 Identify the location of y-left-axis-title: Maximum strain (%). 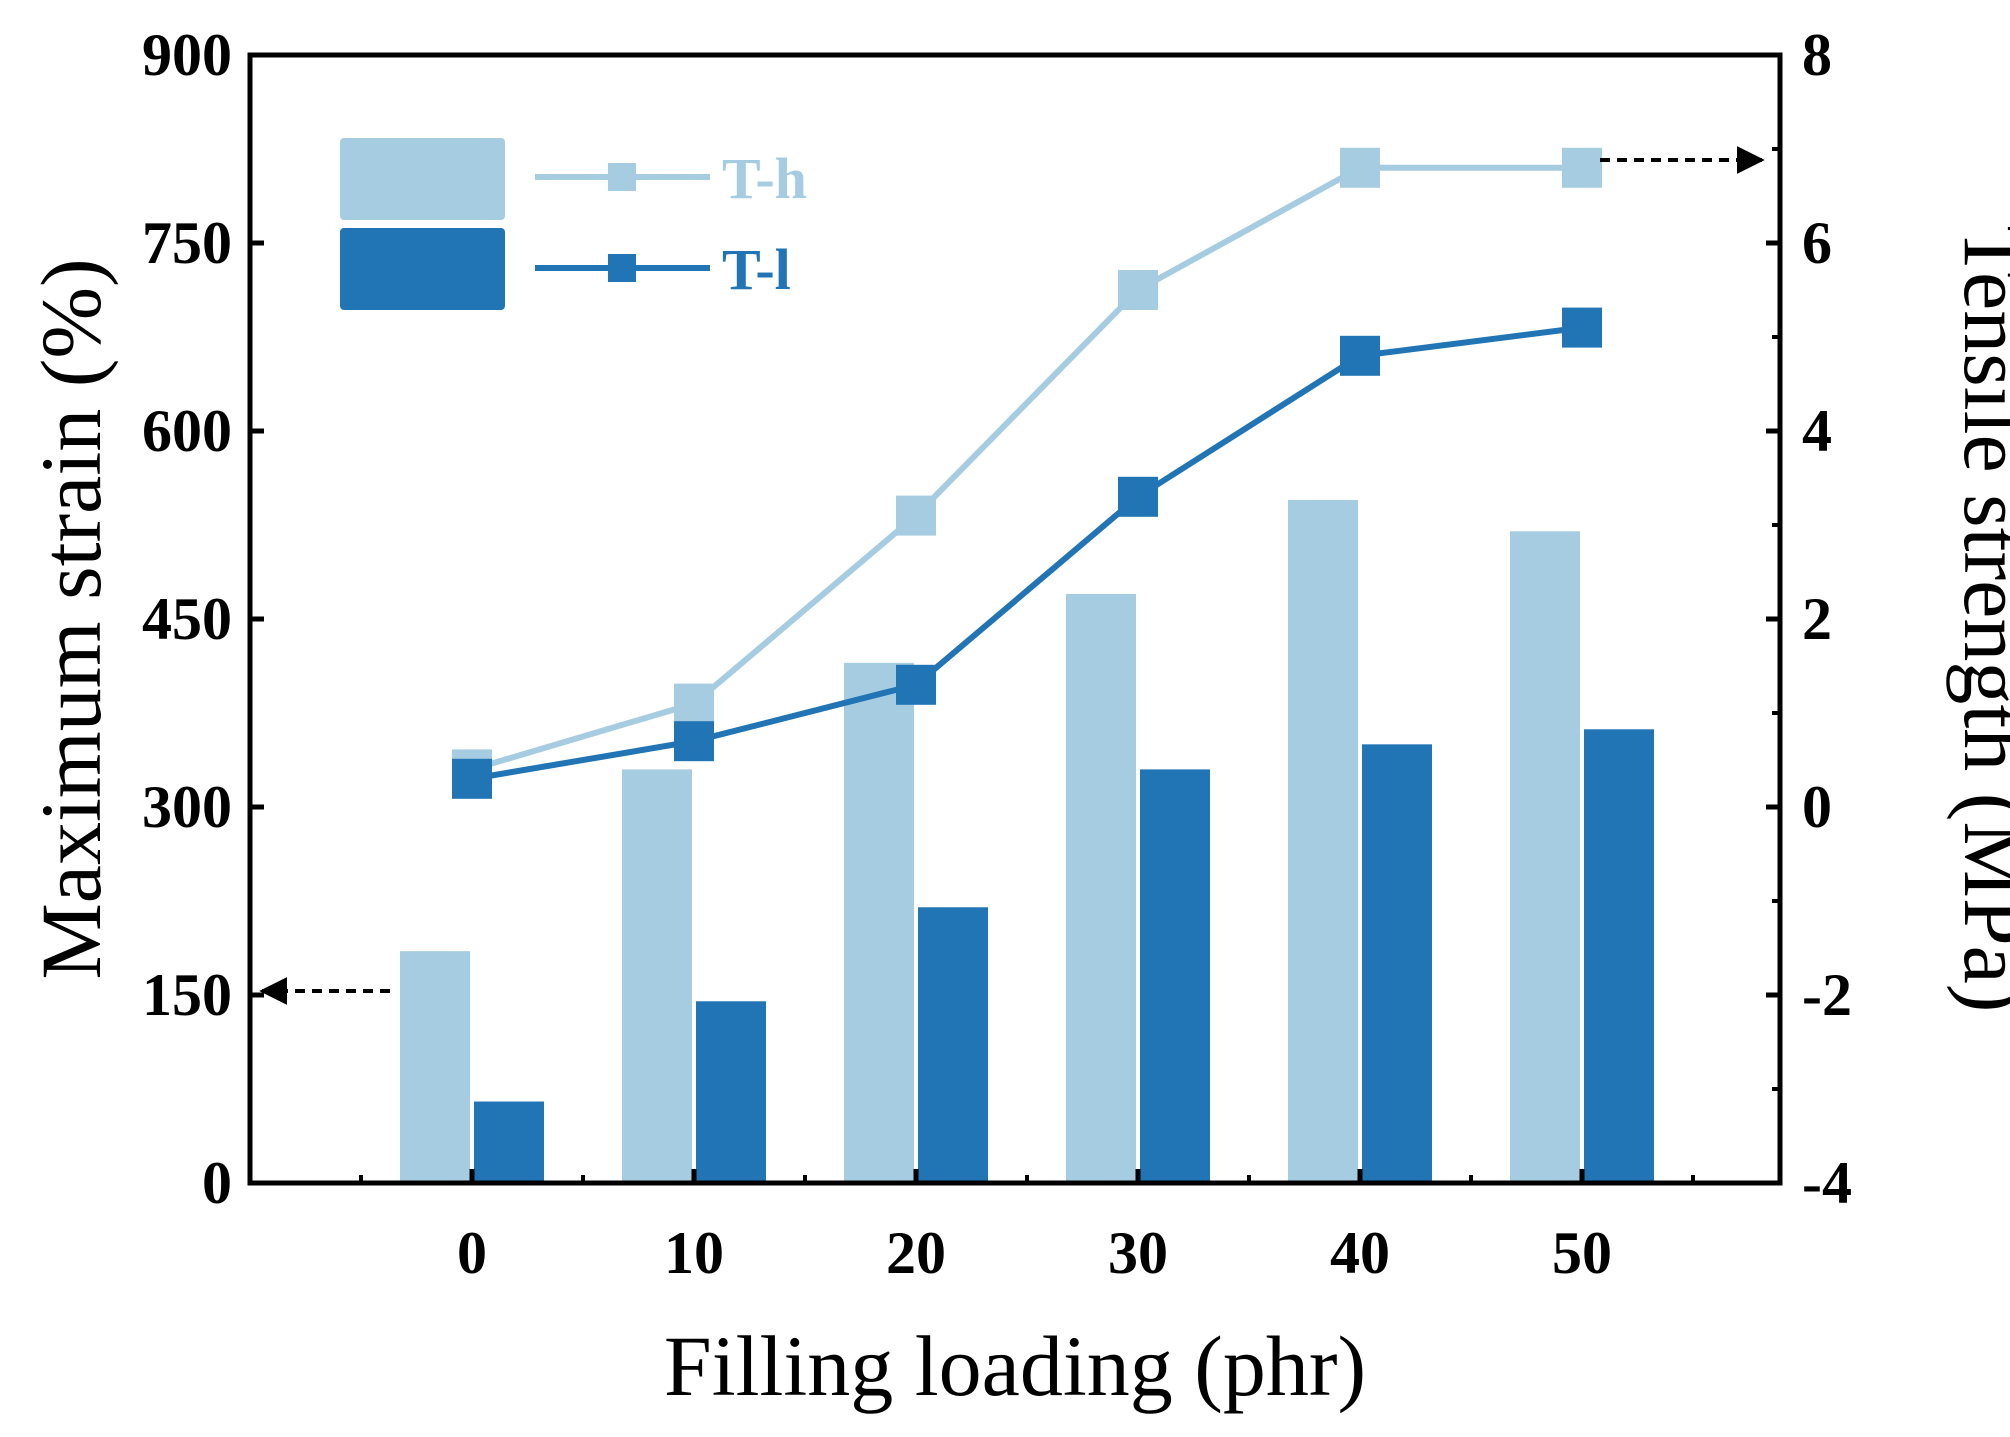
(71, 618).